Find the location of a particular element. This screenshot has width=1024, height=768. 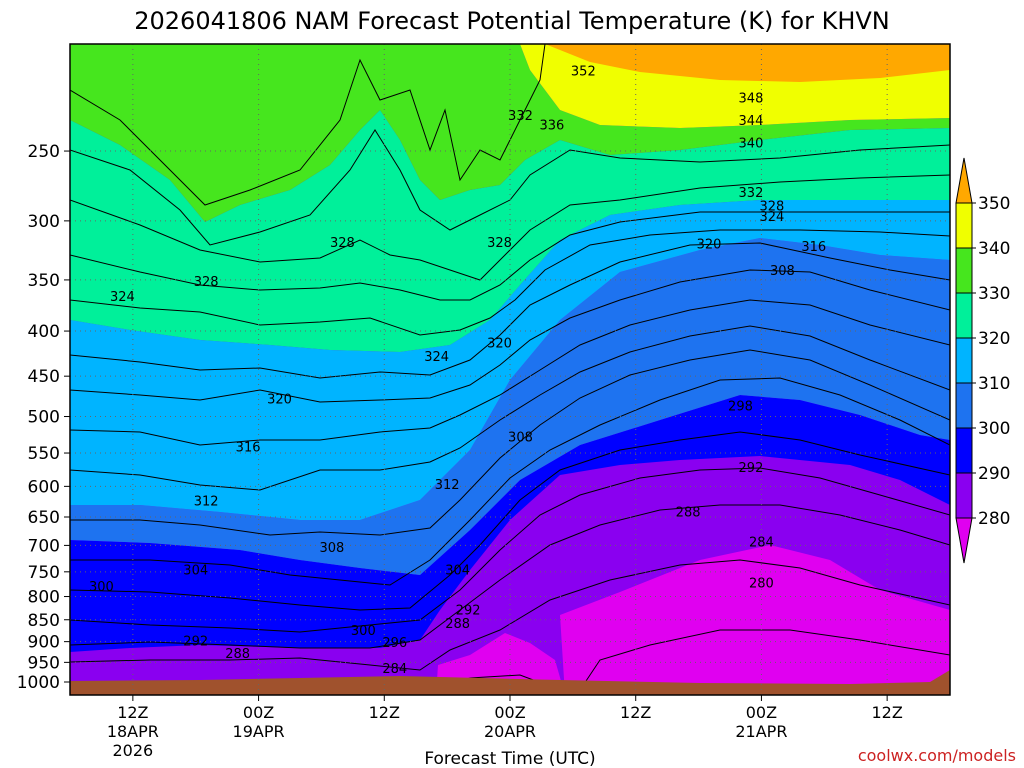

colorbar-bottom-triangle is located at coordinates (964, 540).